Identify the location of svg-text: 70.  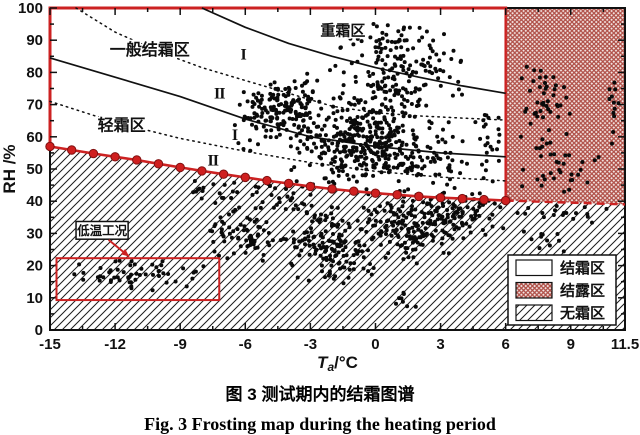
(34, 105).